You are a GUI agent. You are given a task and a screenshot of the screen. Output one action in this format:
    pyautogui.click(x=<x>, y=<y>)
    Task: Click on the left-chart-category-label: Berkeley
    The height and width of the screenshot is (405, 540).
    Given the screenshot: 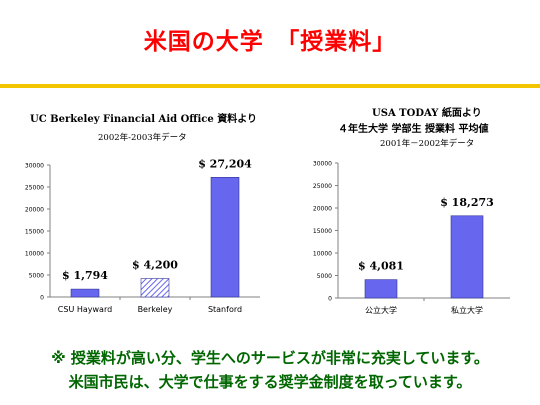 What is the action you would take?
    pyautogui.click(x=155, y=309)
    